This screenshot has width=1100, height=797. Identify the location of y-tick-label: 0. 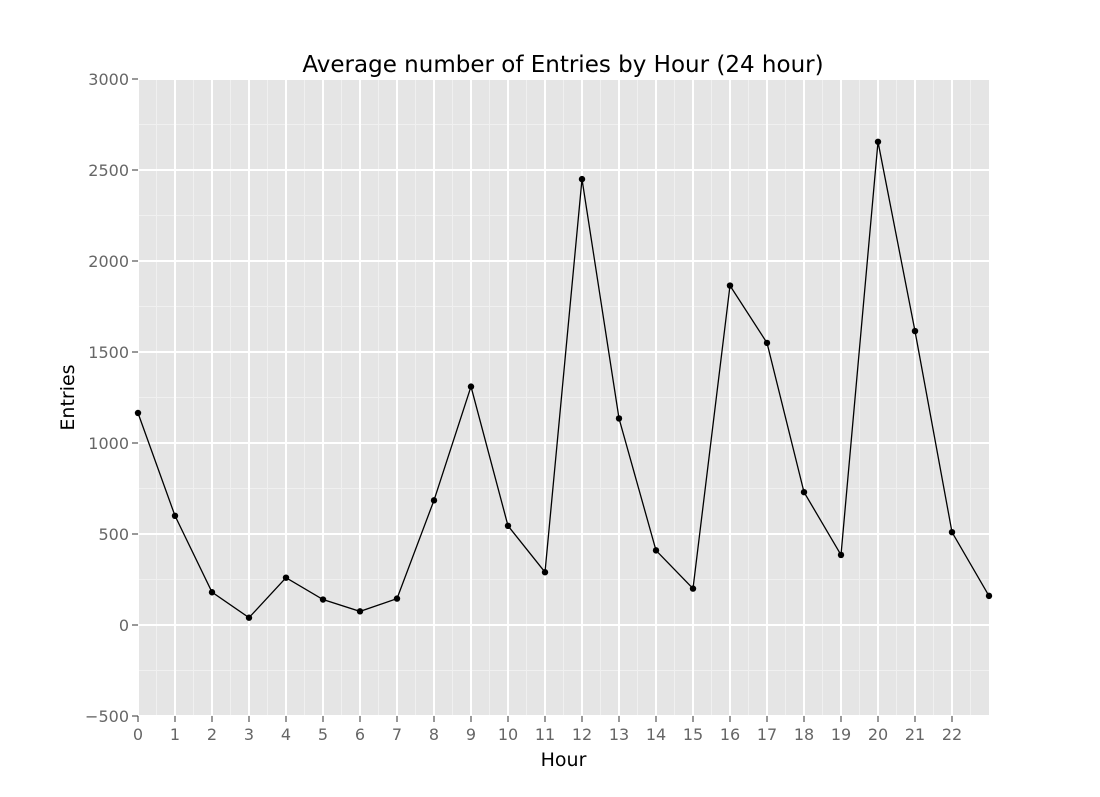
(124, 625).